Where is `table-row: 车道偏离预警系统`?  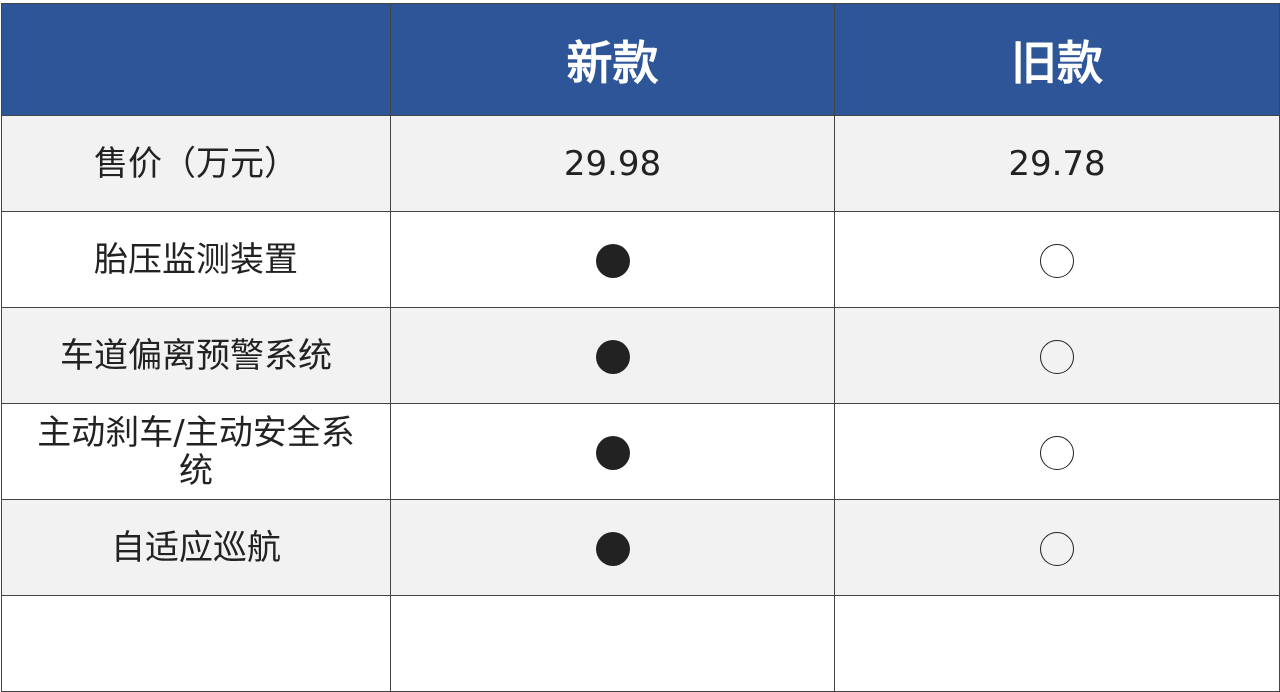 table-row: 车道偏离预警系统 is located at coordinates (640, 355).